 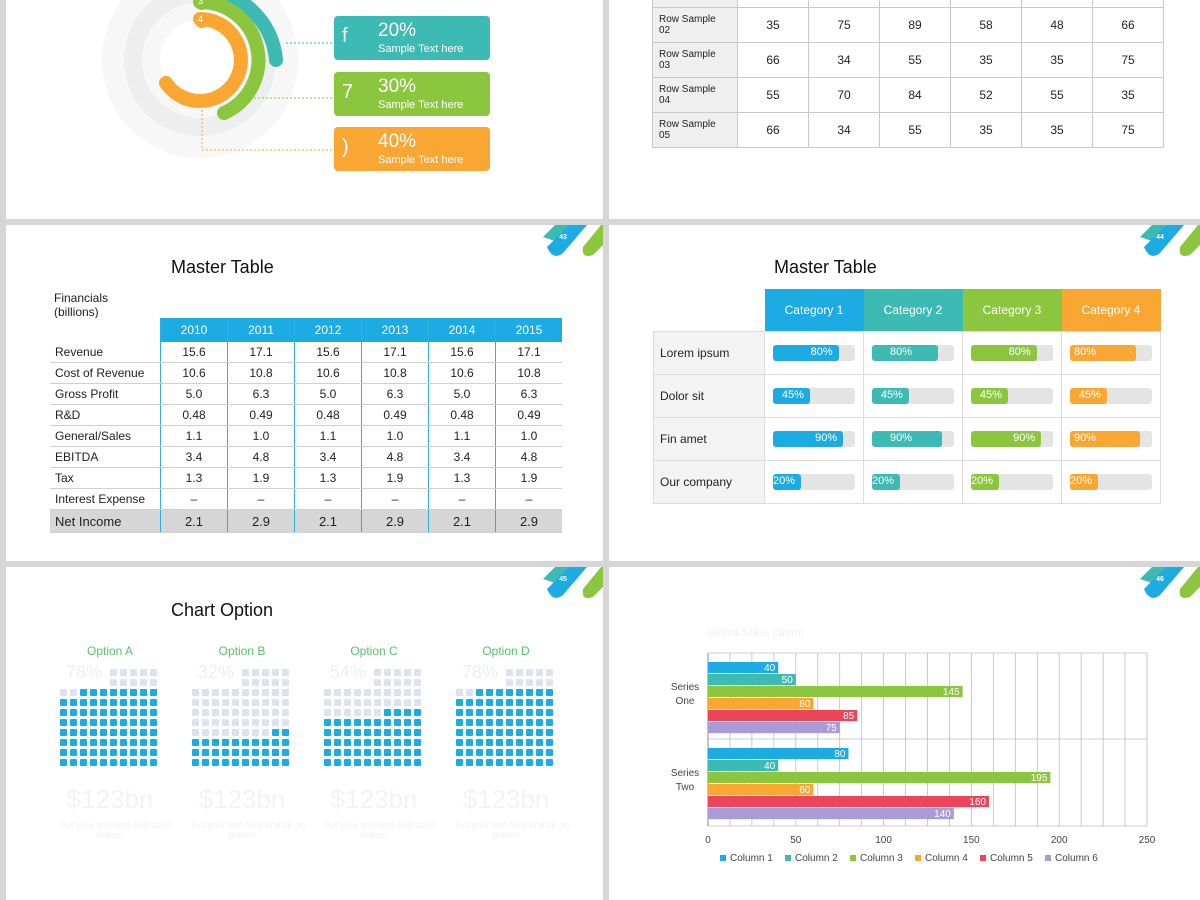 I want to click on progress-label: 45%, so click(x=792, y=395).